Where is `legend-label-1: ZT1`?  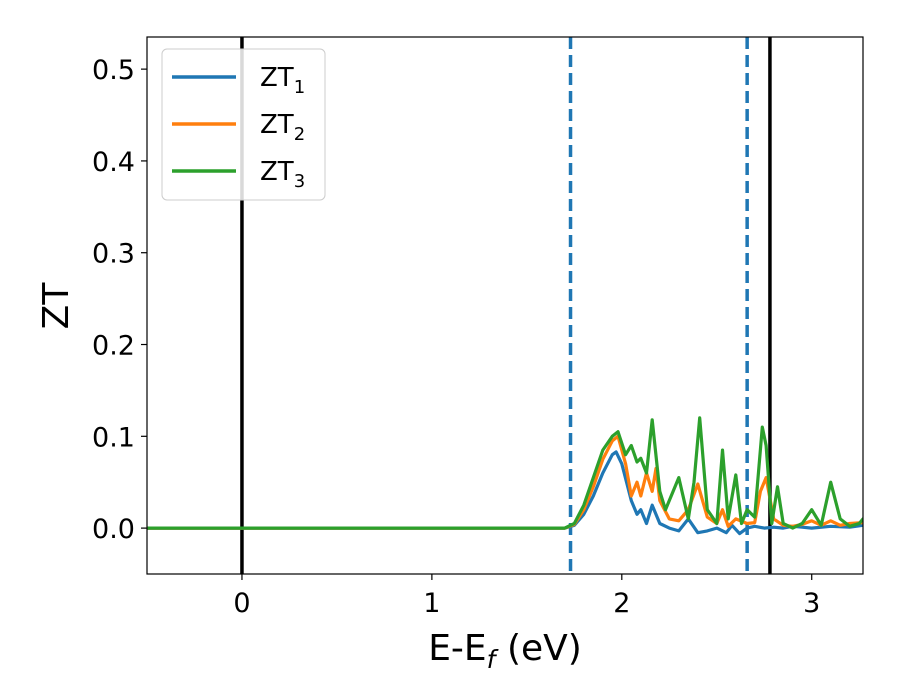 legend-label-1: ZT1 is located at coordinates (282, 80).